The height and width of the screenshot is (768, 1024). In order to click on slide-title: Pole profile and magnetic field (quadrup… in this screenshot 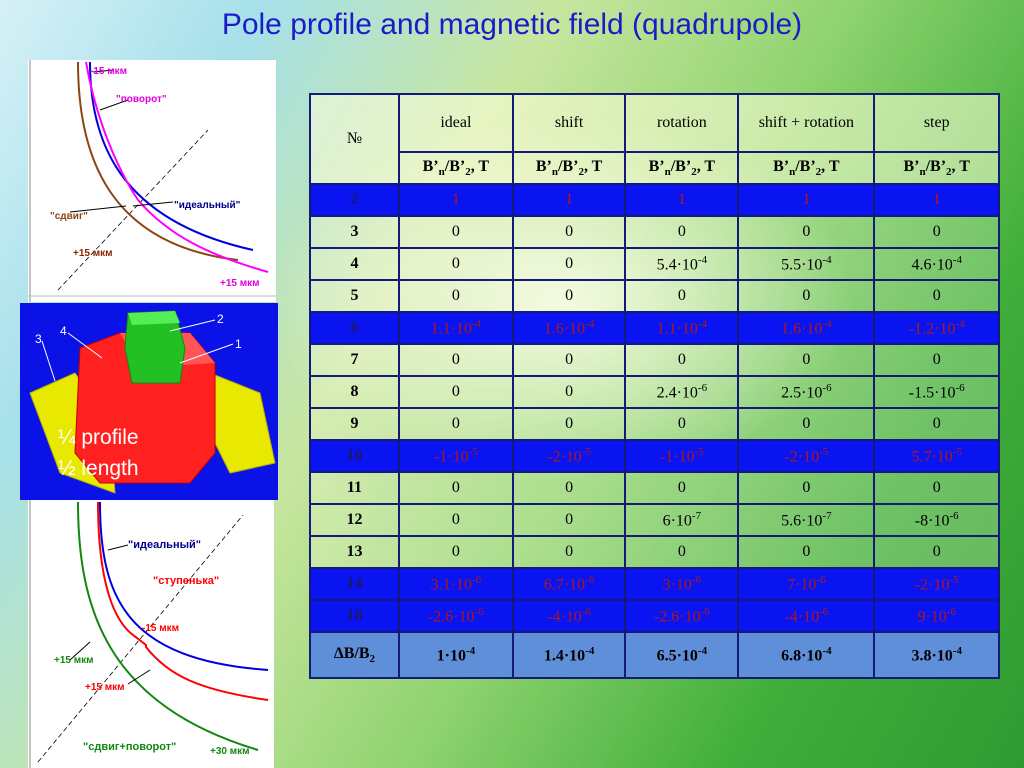, I will do `click(512, 24)`.